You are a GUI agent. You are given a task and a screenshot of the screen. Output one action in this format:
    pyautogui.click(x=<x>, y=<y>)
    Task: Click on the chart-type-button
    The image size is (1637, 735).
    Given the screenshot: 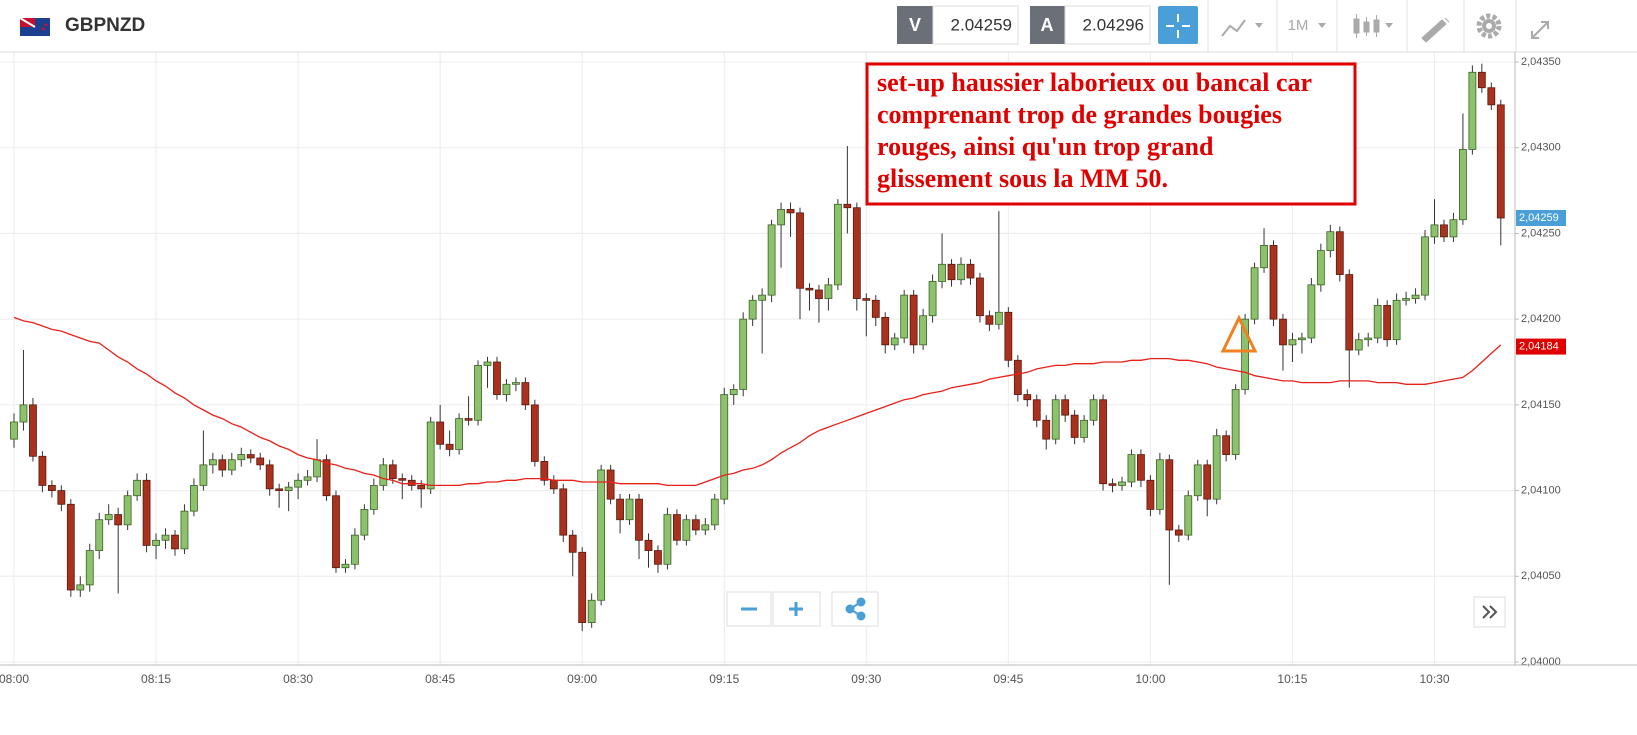 What is the action you would take?
    pyautogui.click(x=1242, y=28)
    